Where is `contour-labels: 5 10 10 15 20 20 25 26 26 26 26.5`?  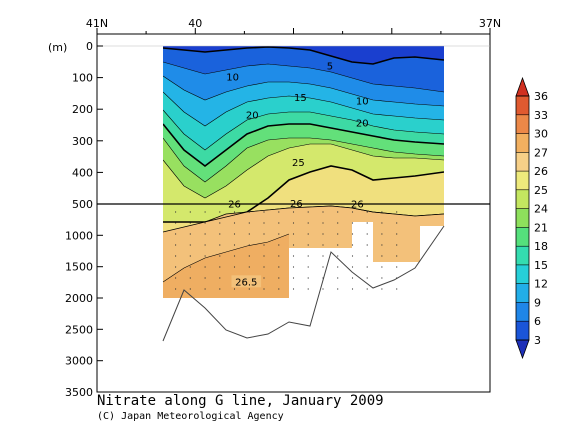 contour-labels: 5 10 10 15 20 20 25 26 26 26 26.5 is located at coordinates (297, 175).